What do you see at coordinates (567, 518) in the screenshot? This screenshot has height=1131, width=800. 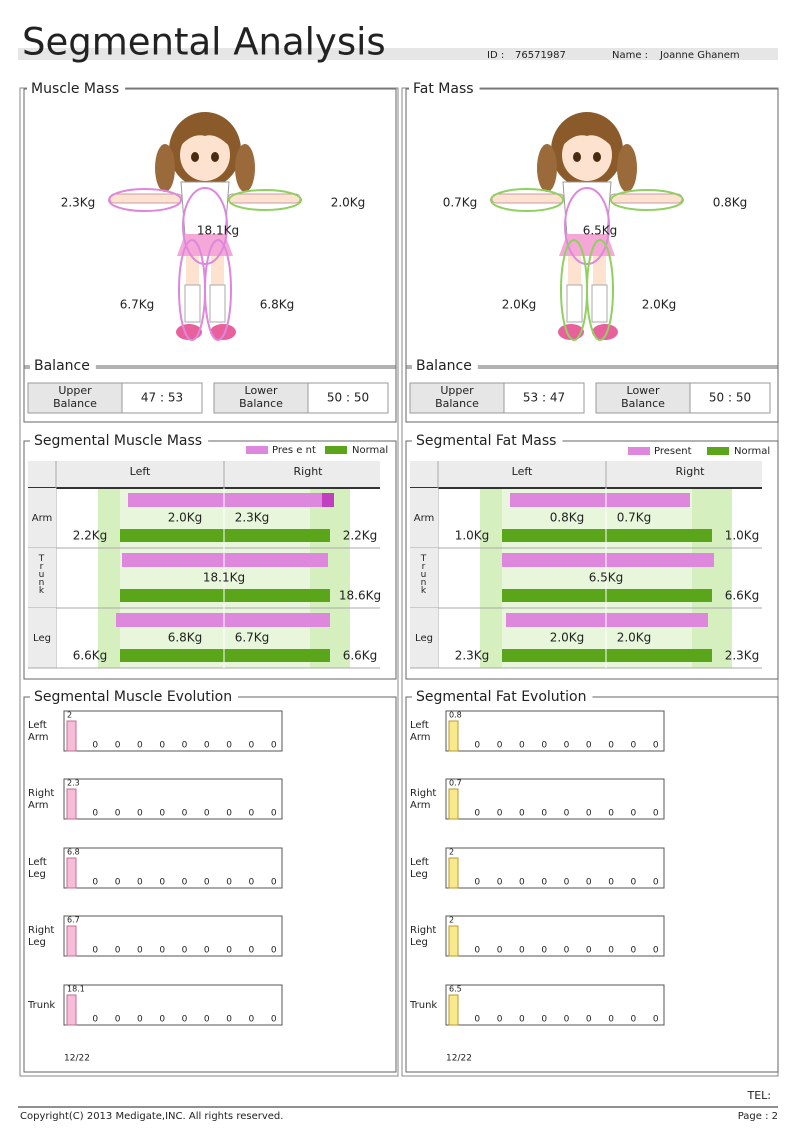 I see `present-value: 0.8Kg` at bounding box center [567, 518].